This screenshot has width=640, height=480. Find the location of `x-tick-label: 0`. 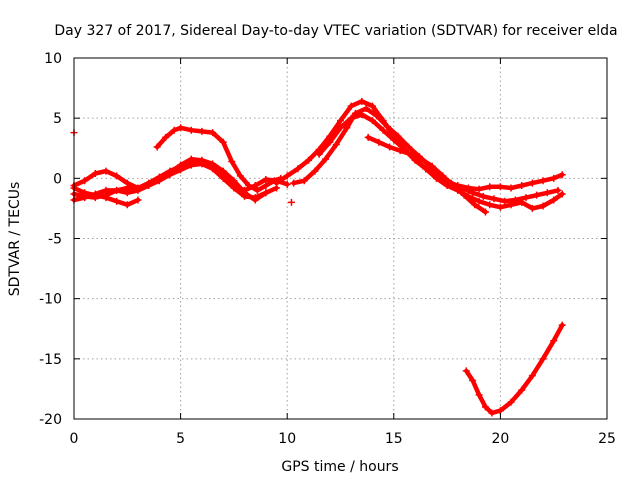

x-tick-label: 0 is located at coordinates (74, 439).